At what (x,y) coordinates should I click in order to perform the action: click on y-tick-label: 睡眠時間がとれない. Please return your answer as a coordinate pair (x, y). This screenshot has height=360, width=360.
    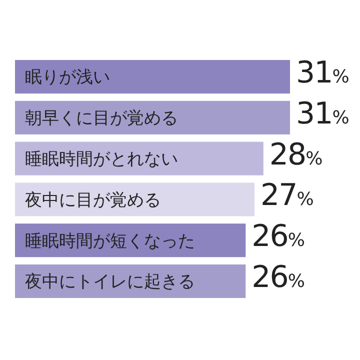
    Looking at the image, I should click on (101, 160).